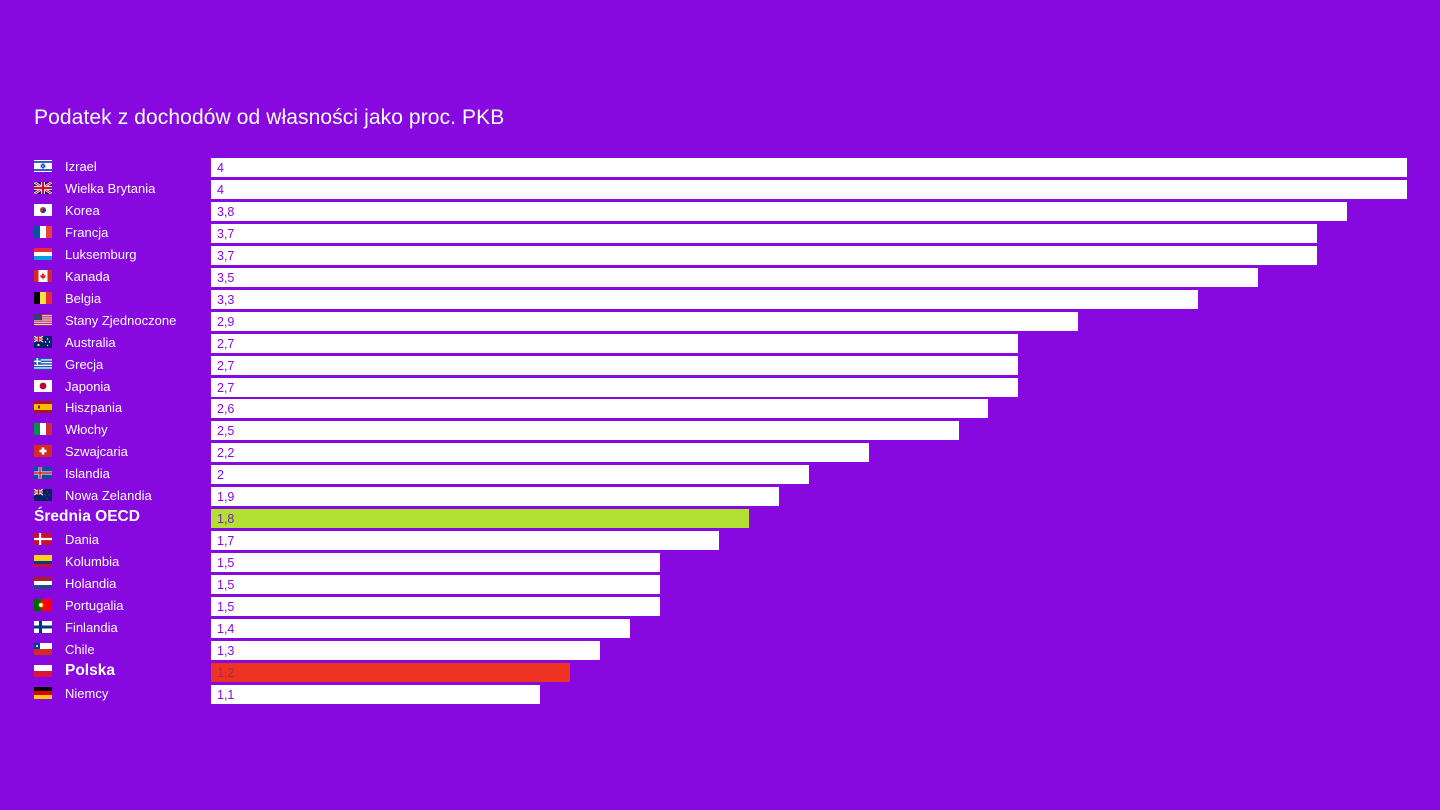 This screenshot has width=1440, height=810. Describe the element at coordinates (91, 627) in the screenshot. I see `category-label: Finlandia` at that location.